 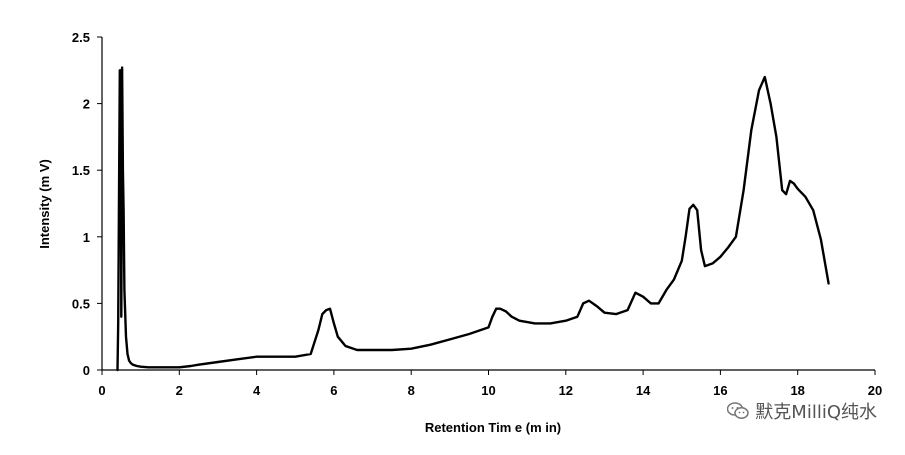 What do you see at coordinates (179, 390) in the screenshot?
I see `x-tick-label: 2` at bounding box center [179, 390].